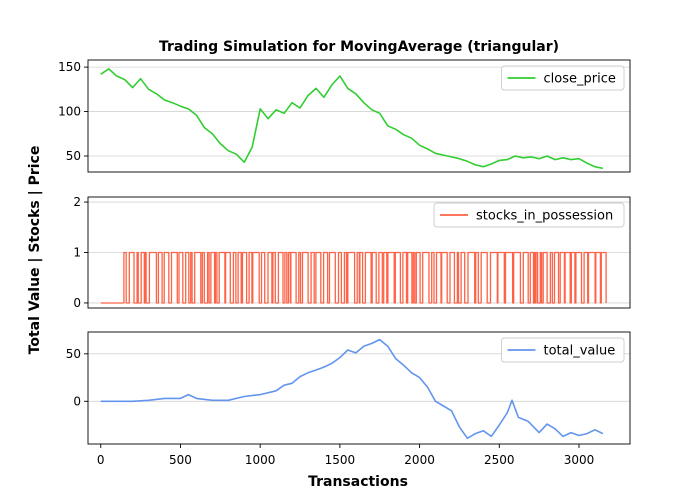 This screenshot has height=500, width=700. I want to click on y-tick-label: 1, so click(77, 253).